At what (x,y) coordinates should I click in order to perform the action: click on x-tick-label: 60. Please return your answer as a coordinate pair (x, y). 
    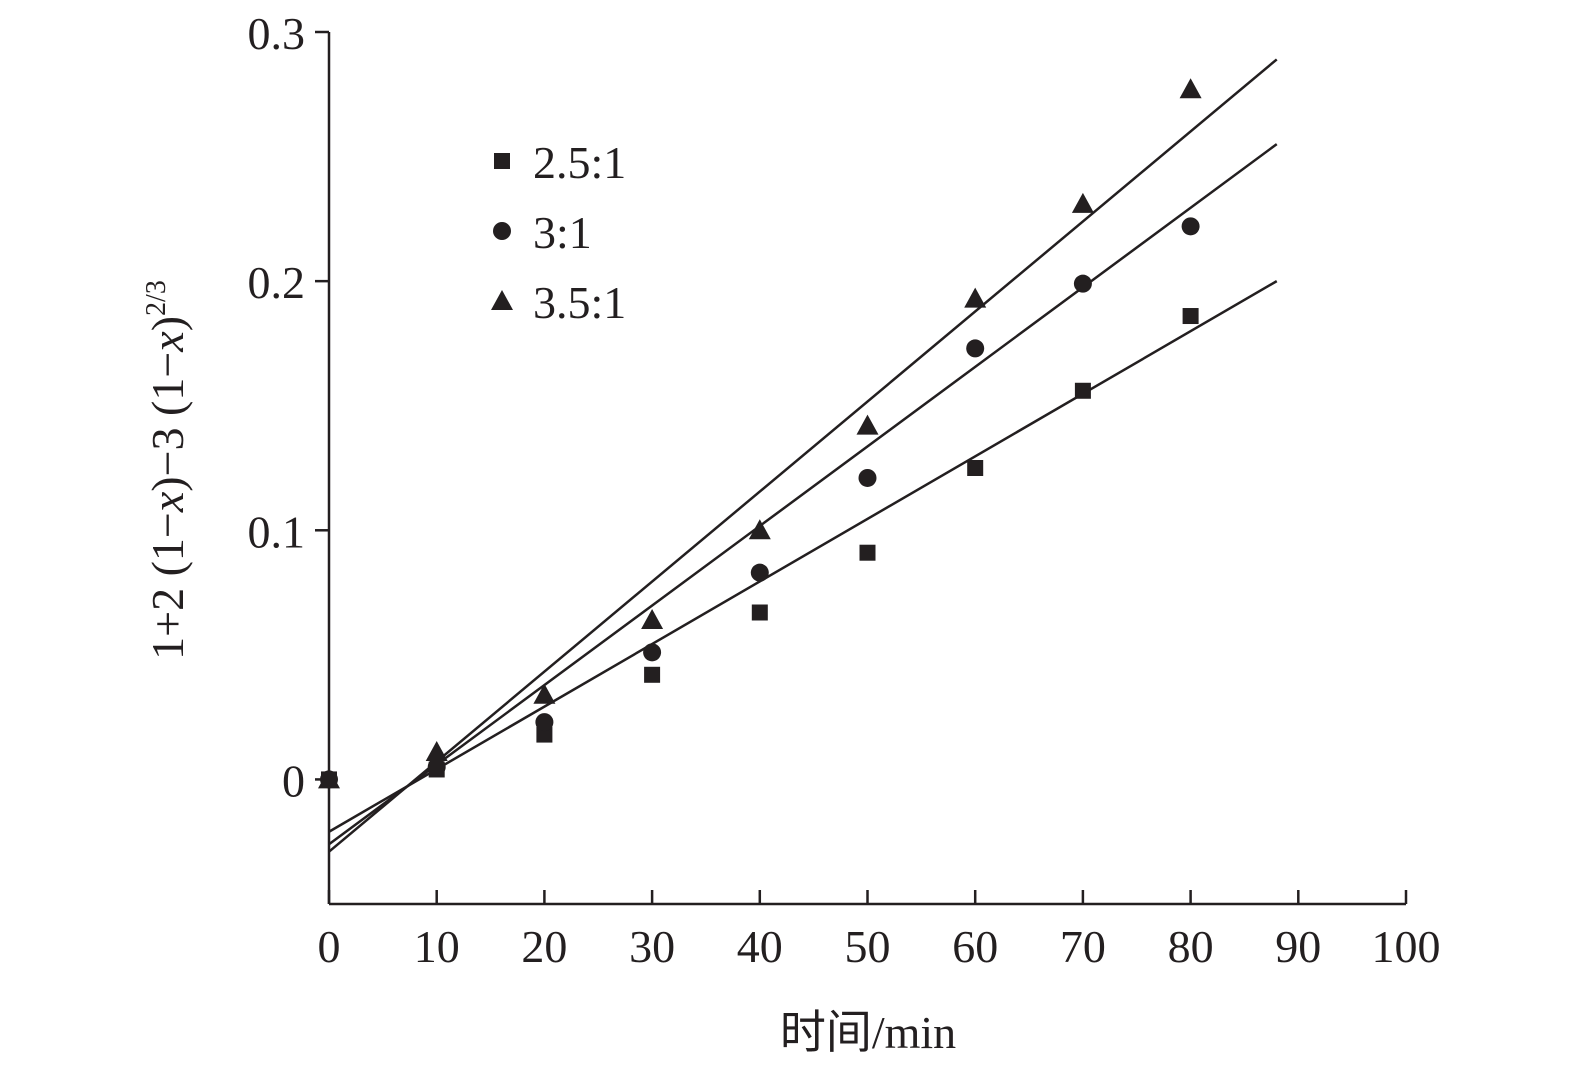
    Looking at the image, I should click on (975, 946).